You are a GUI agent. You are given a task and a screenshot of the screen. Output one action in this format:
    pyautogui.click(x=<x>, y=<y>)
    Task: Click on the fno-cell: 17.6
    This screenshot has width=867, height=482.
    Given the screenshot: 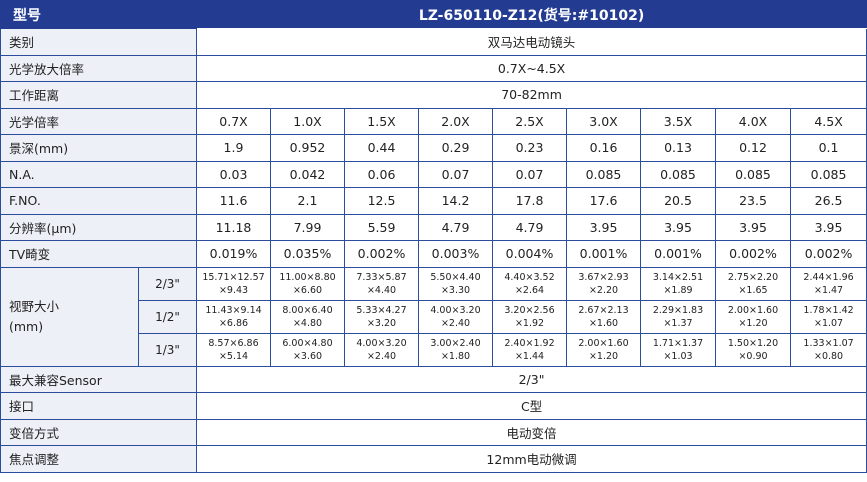 What is the action you would take?
    pyautogui.click(x=603, y=201)
    